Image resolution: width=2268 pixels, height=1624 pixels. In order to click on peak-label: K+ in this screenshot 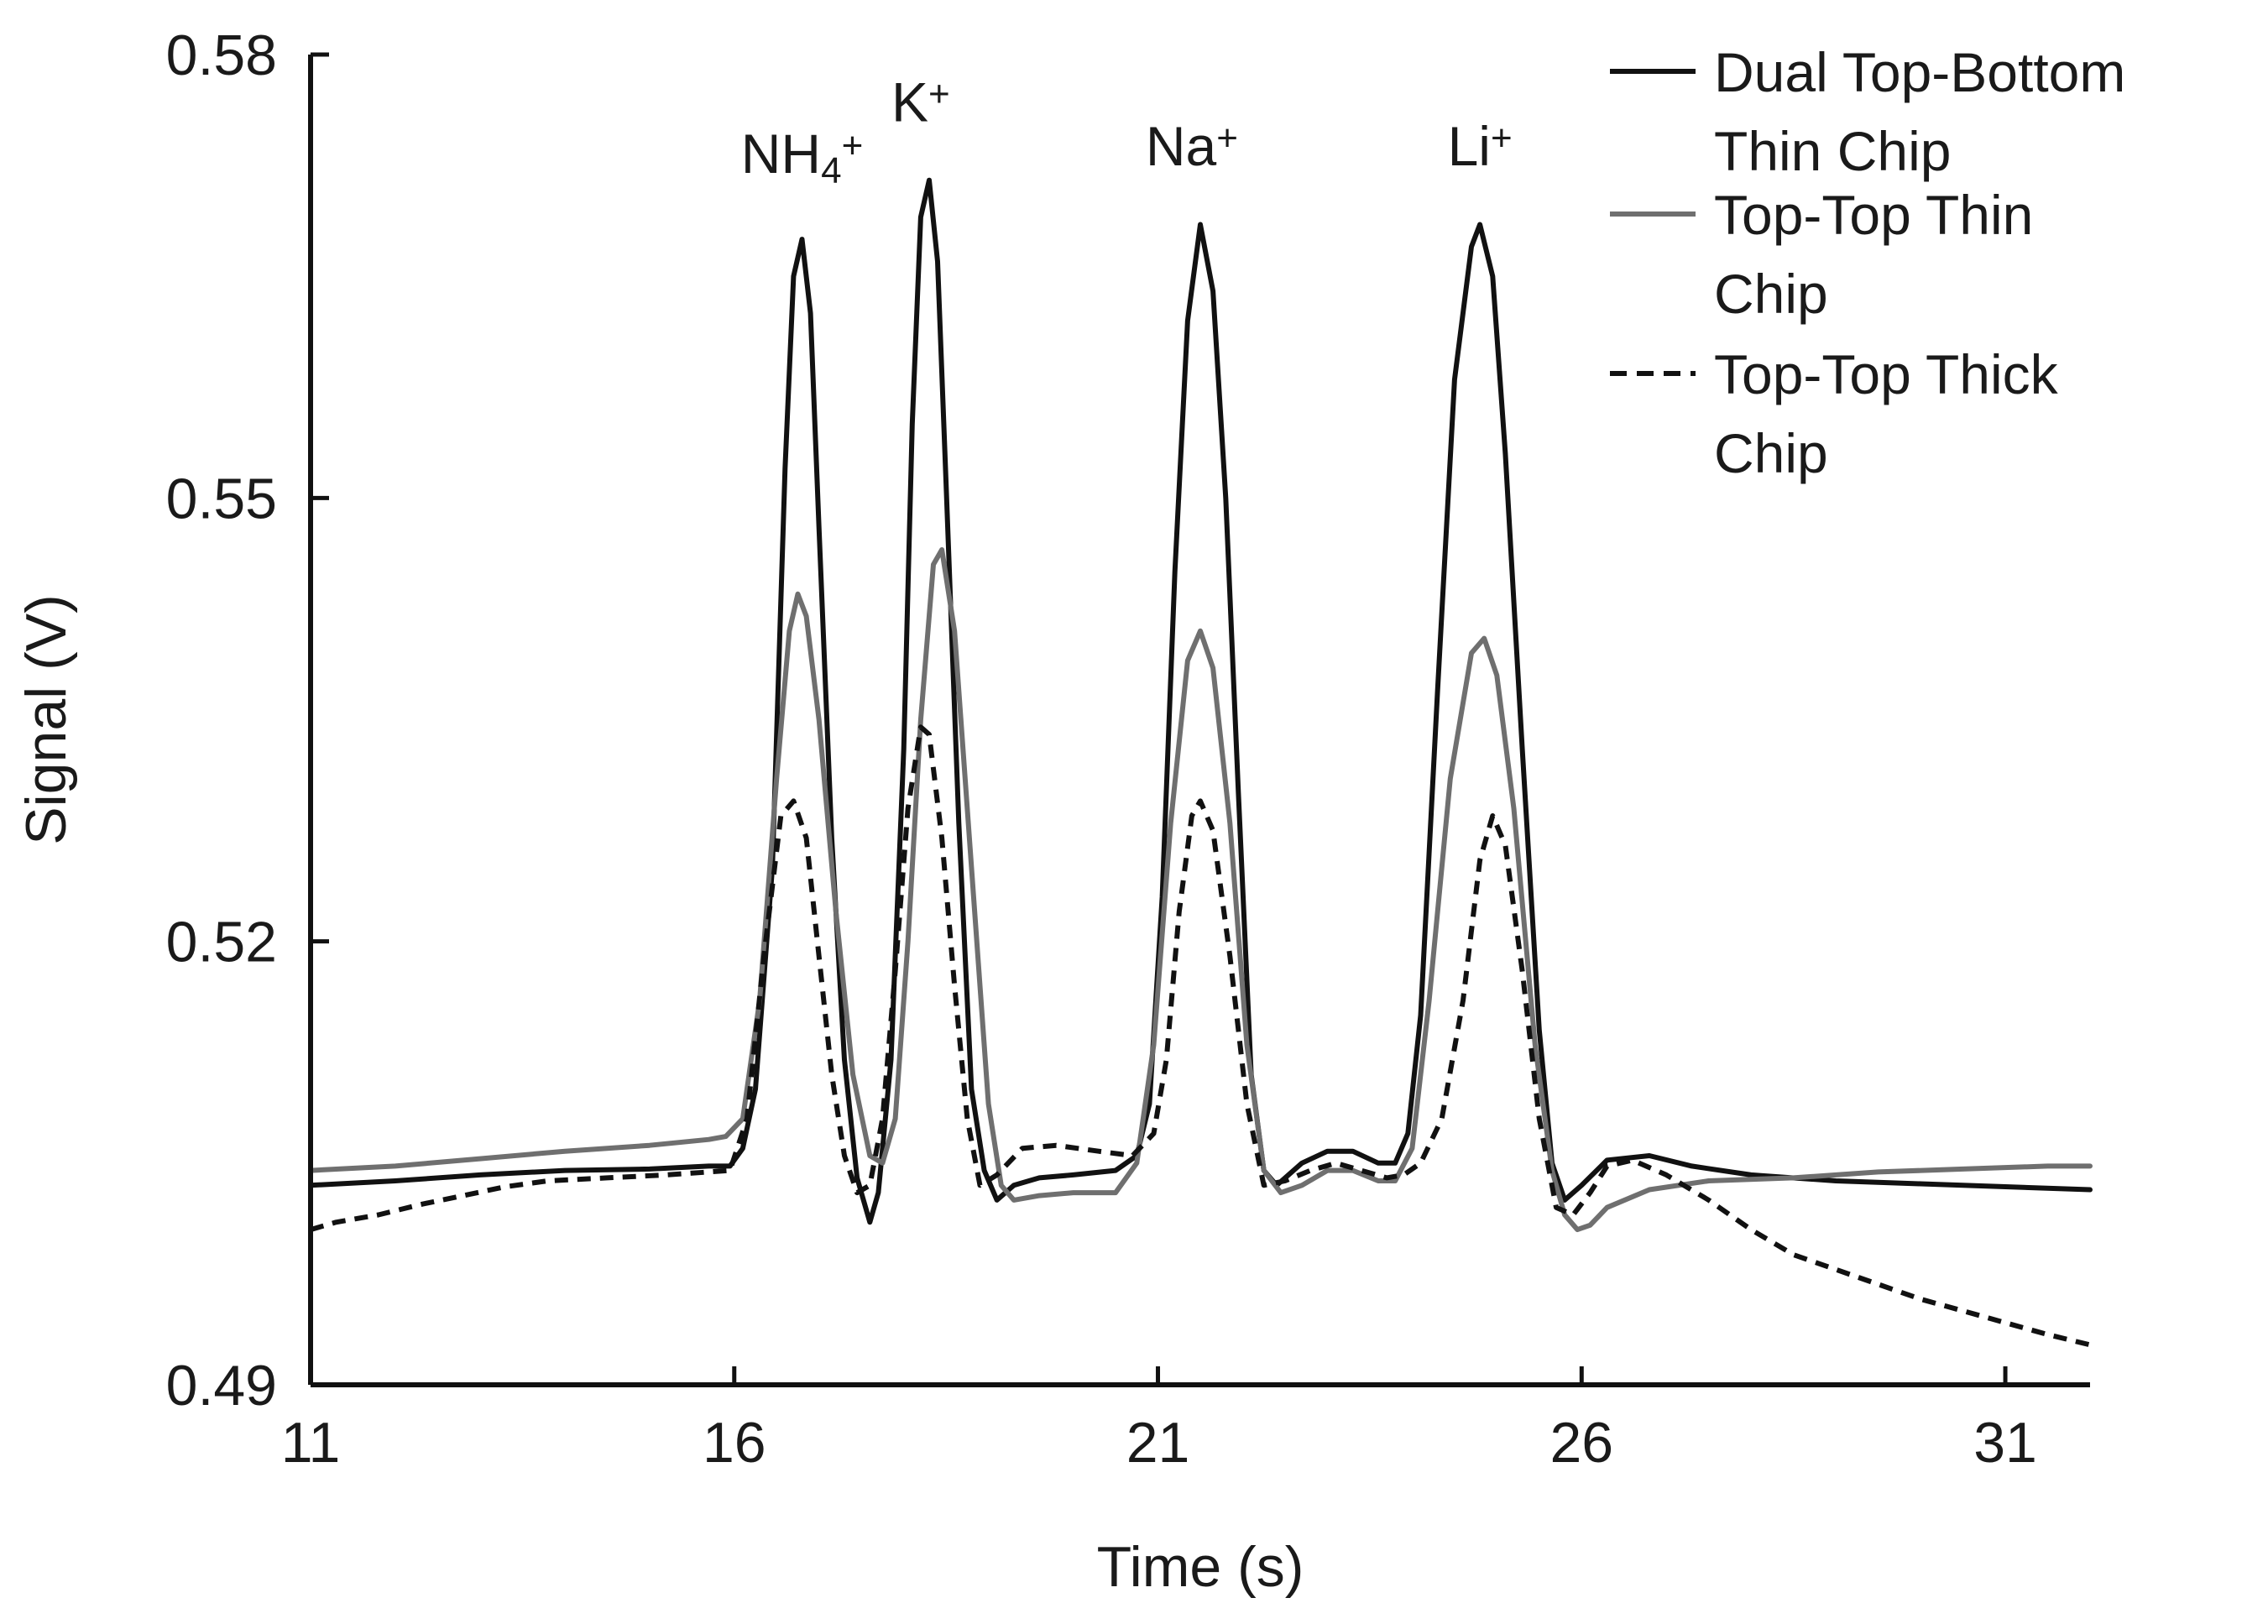, I will do `click(920, 101)`.